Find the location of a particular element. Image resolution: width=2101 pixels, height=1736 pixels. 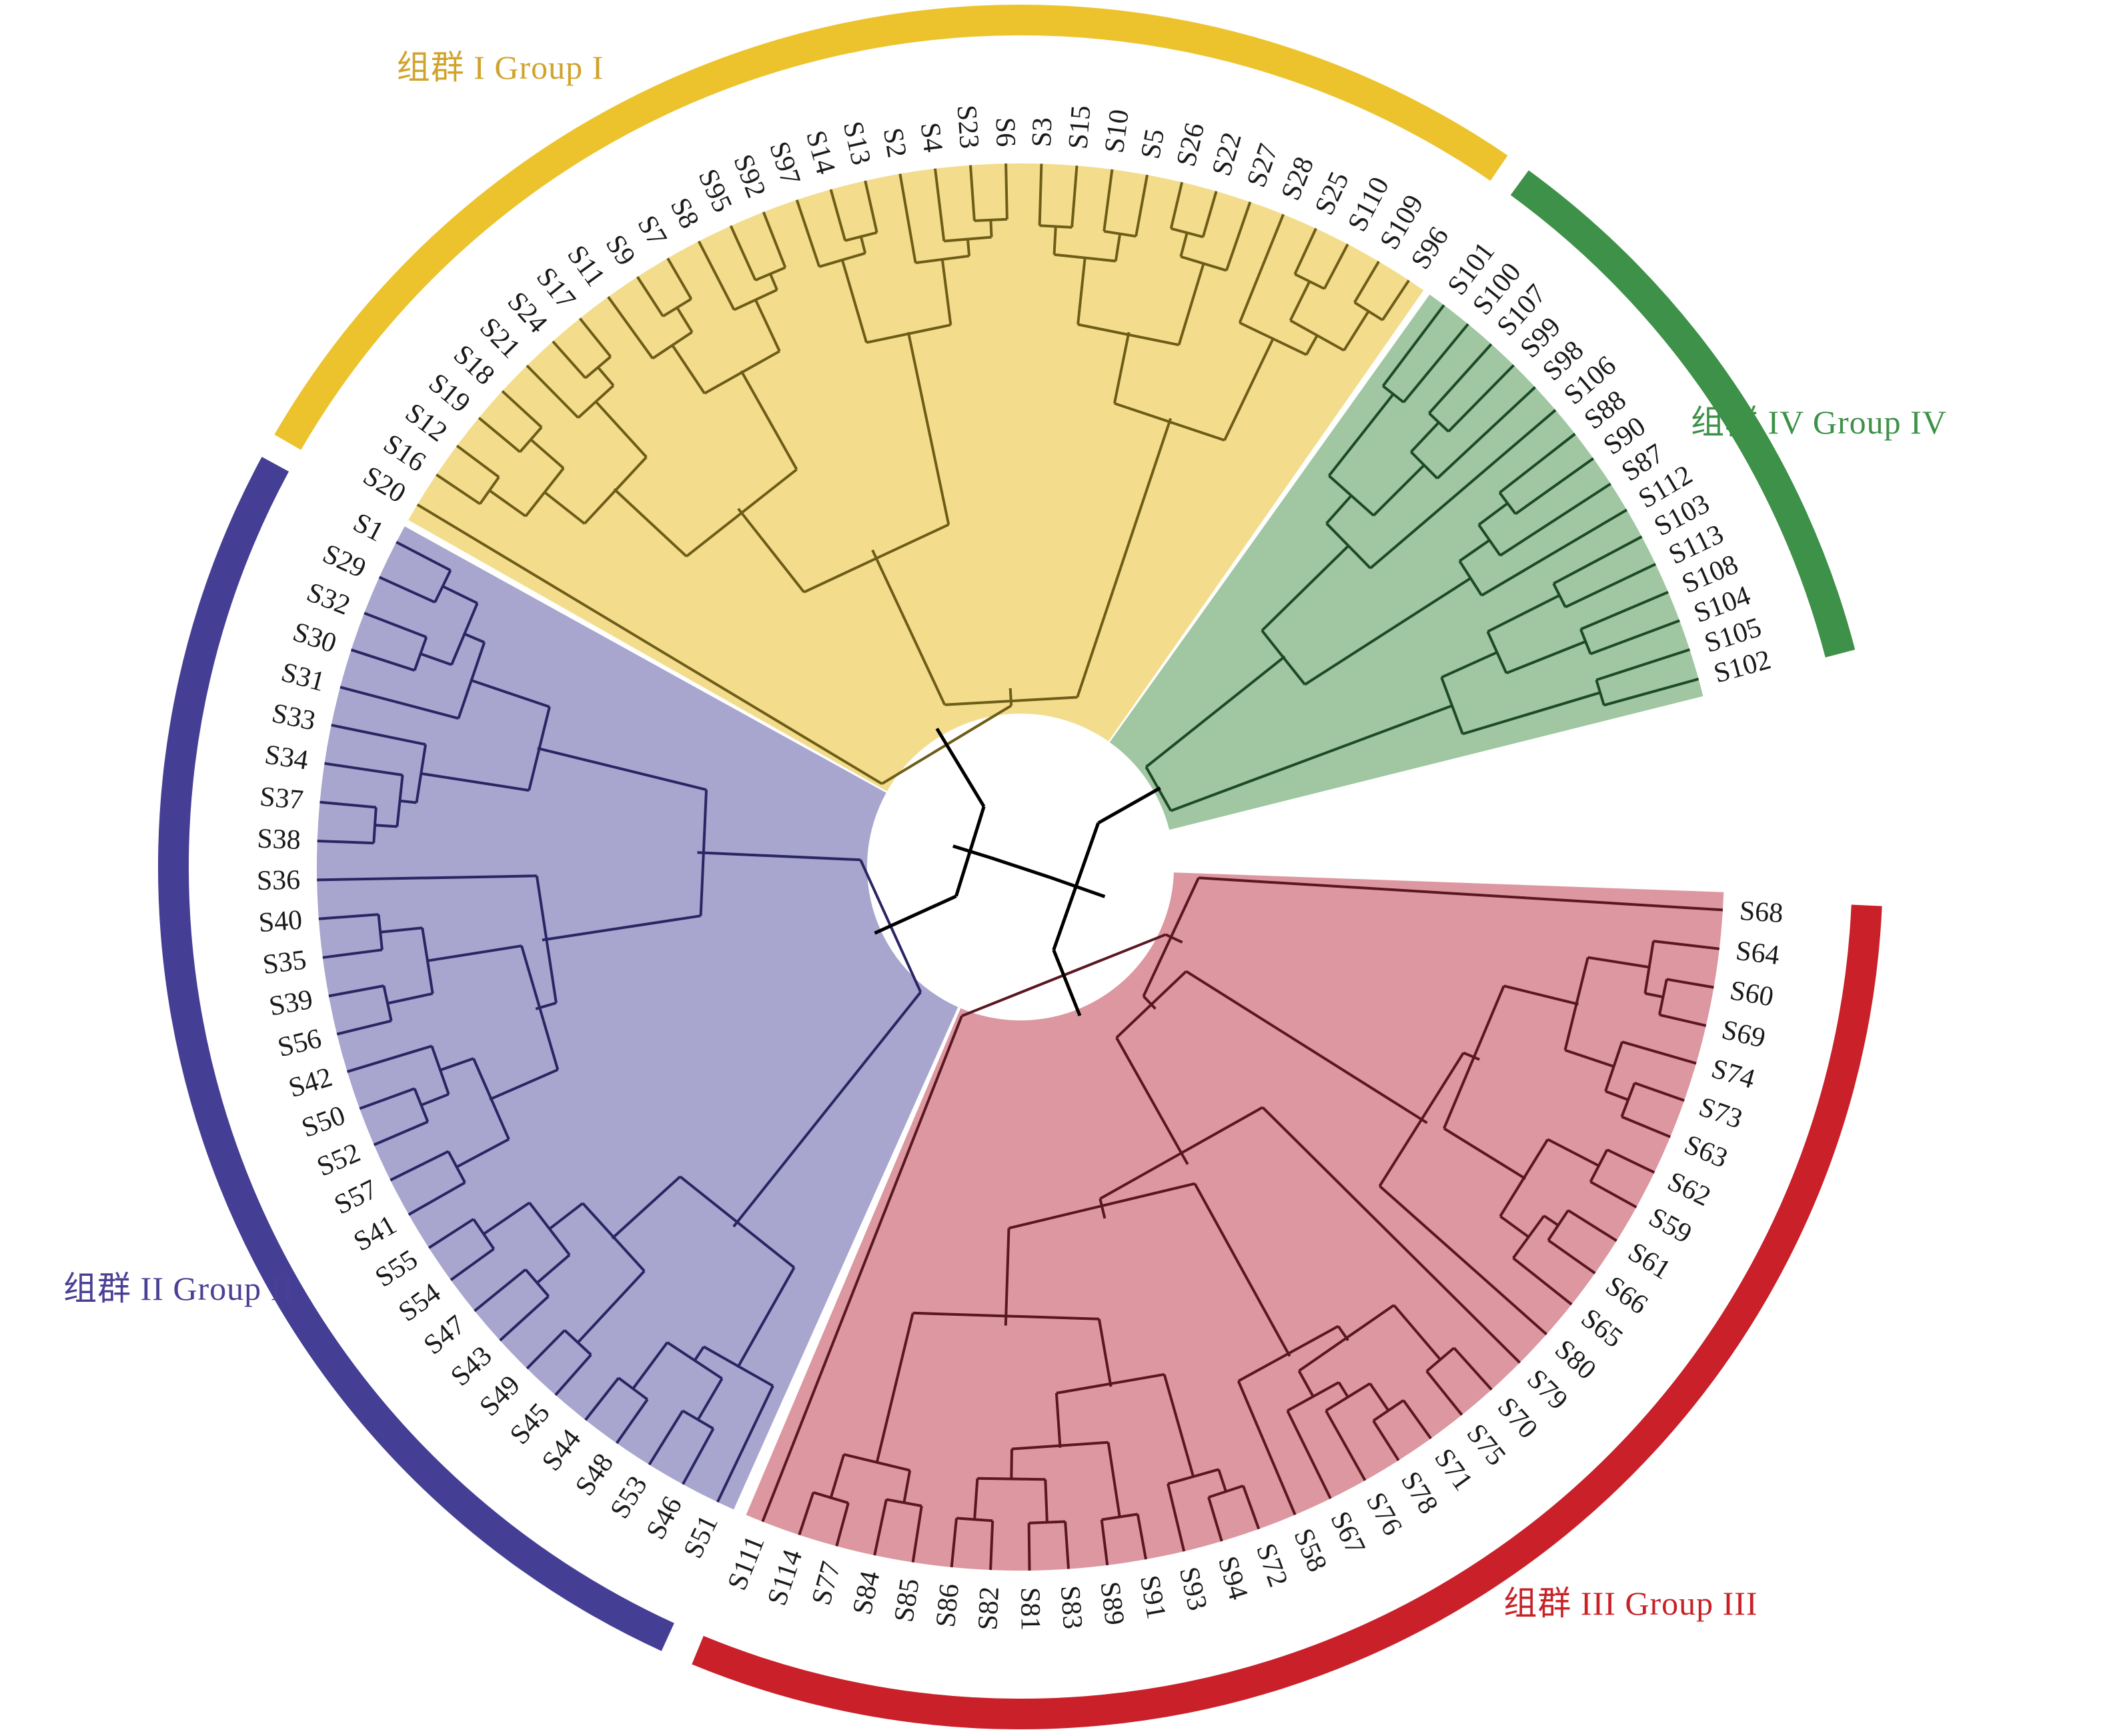

leaf-label: S91 is located at coordinates (1153, 1597).